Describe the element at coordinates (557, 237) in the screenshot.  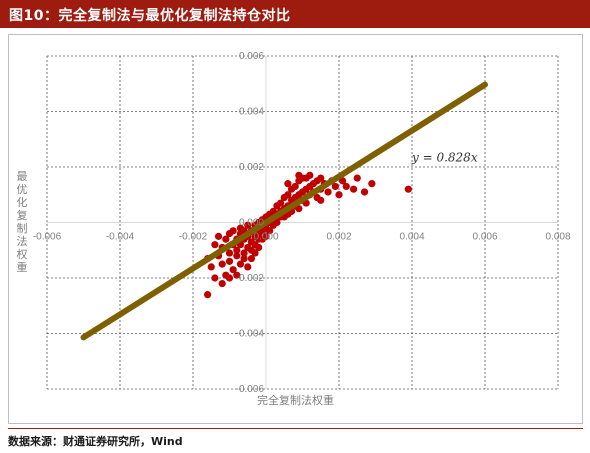
I see `x-tick-label: 0.008` at that location.